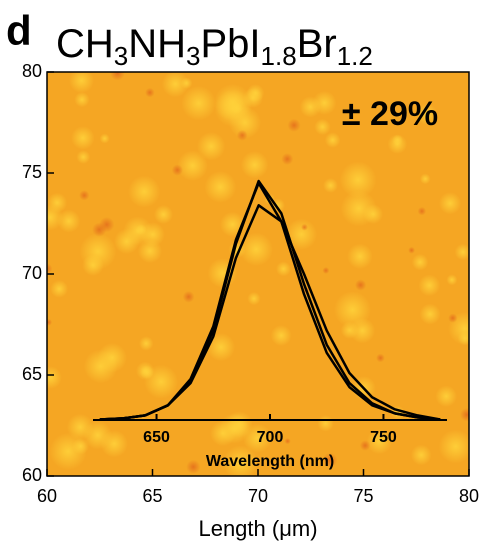 The width and height of the screenshot is (480, 548). What do you see at coordinates (355, 56) in the screenshot?
I see `title-part: 1.2` at bounding box center [355, 56].